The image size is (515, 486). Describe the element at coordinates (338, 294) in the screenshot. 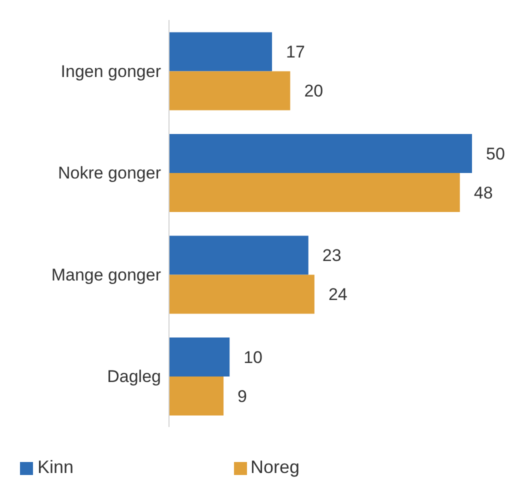

I see `data-label: 24` at that location.